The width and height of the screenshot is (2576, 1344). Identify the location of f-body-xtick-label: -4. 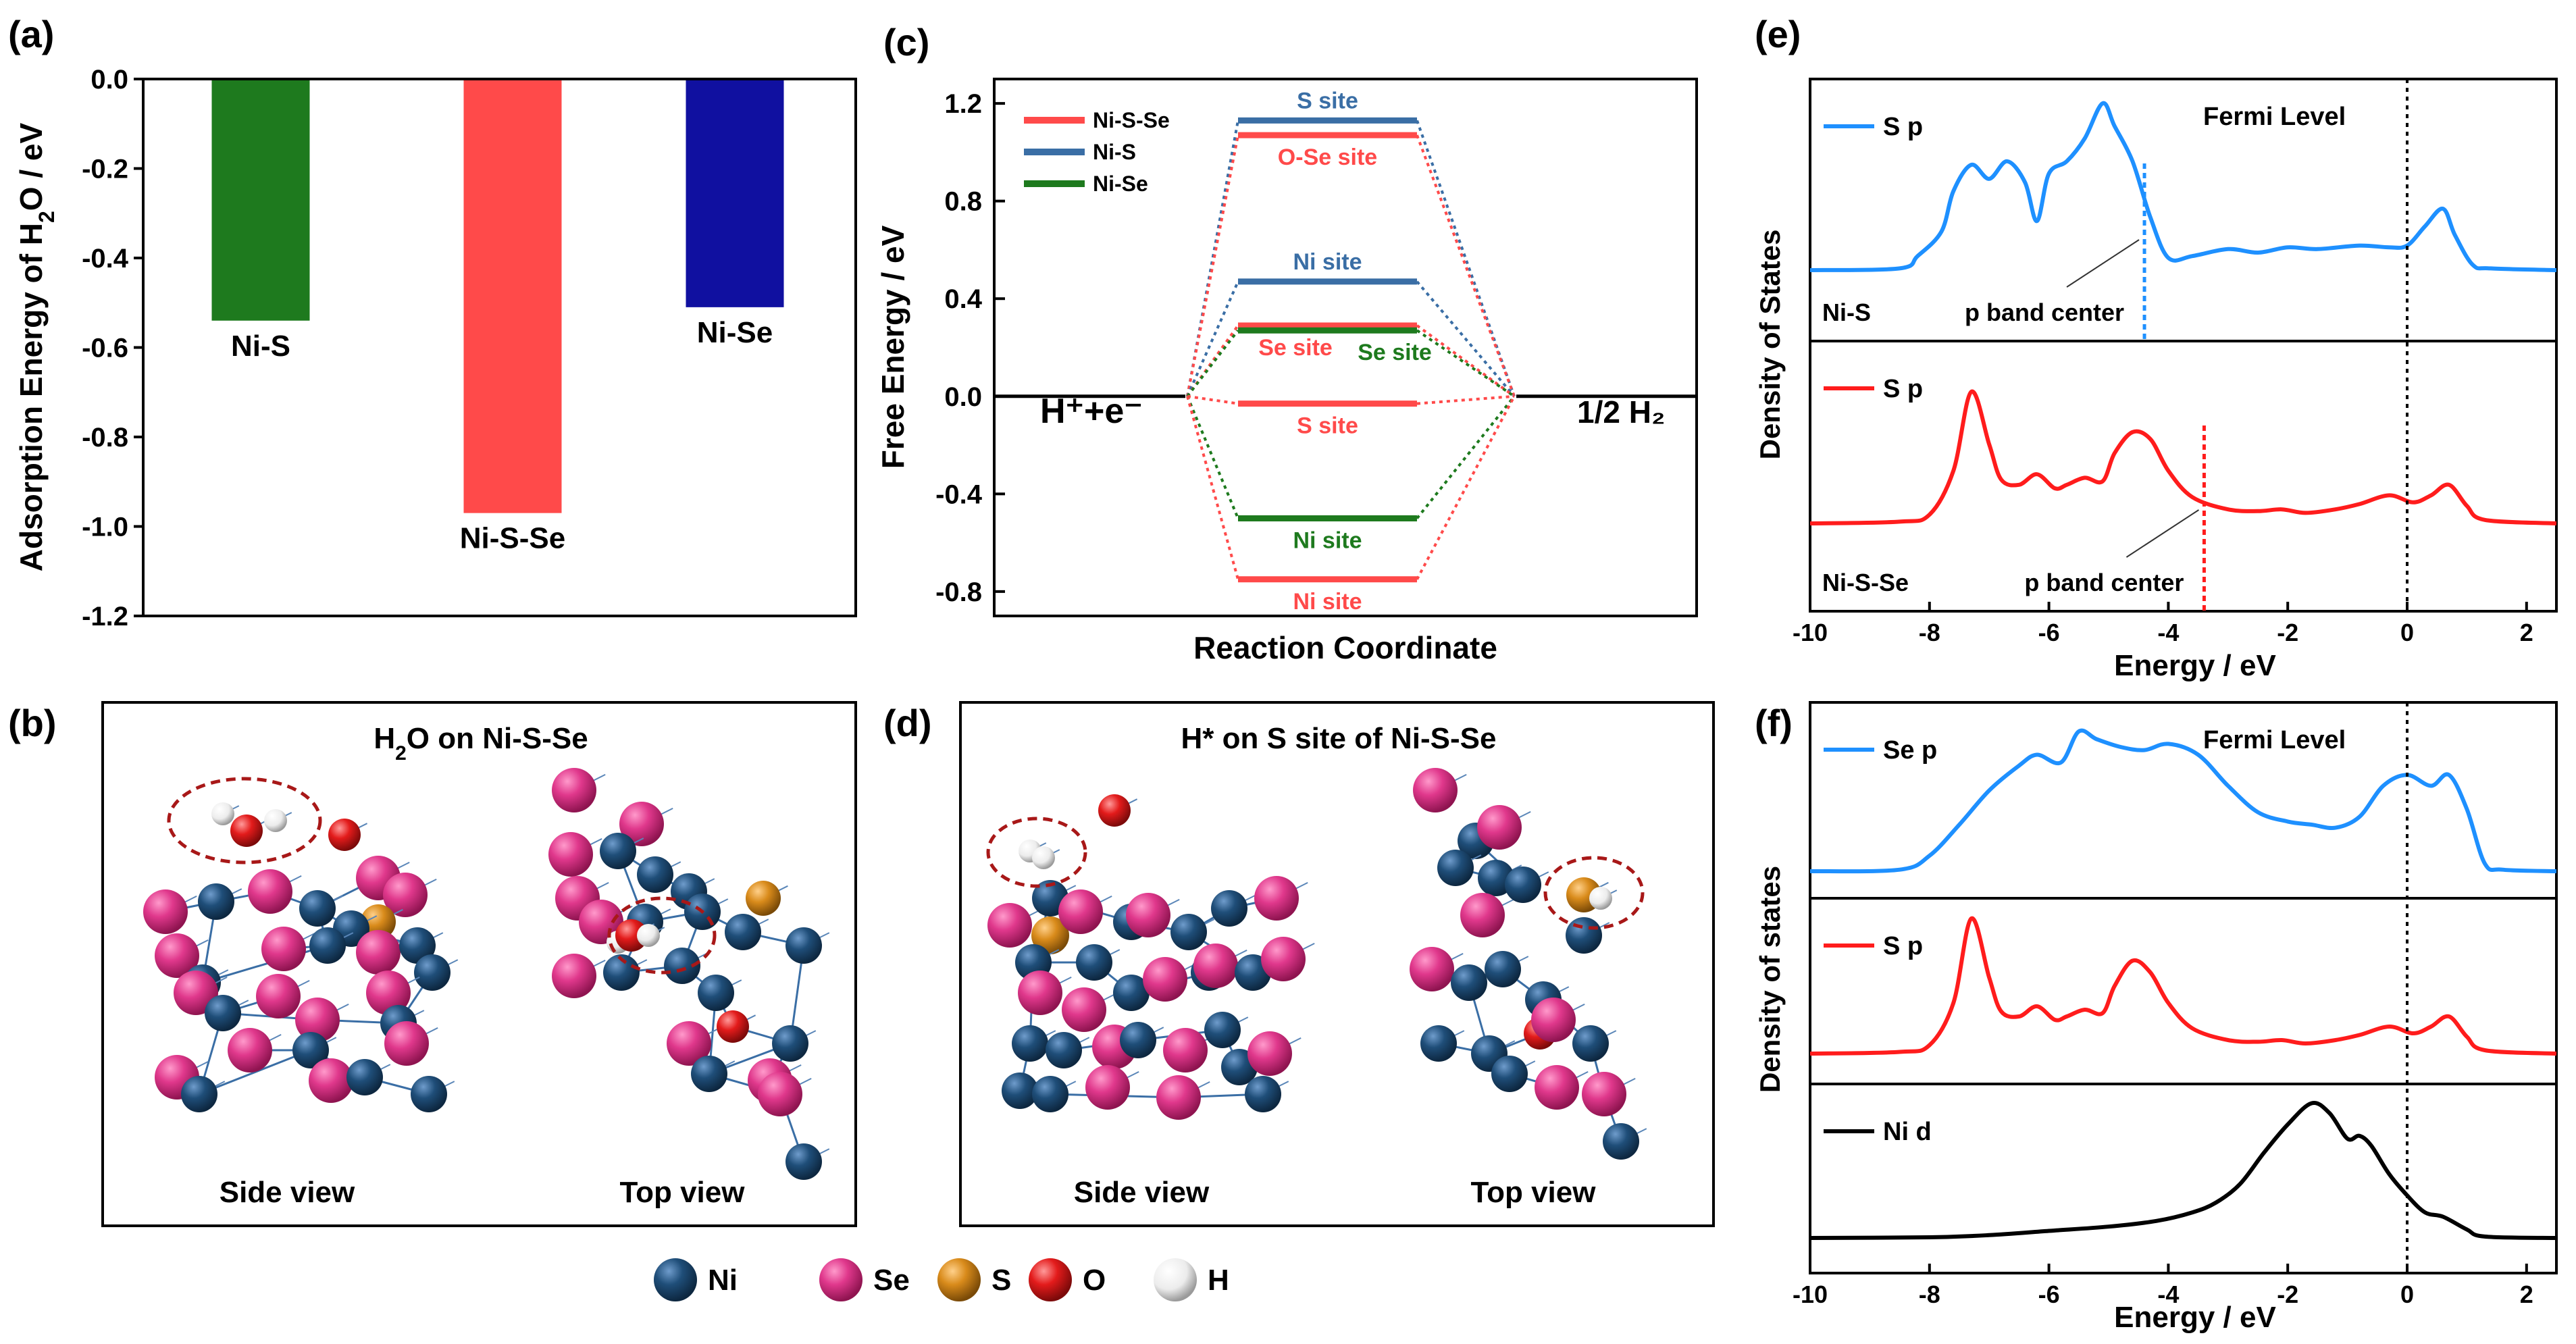
(2168, 1294).